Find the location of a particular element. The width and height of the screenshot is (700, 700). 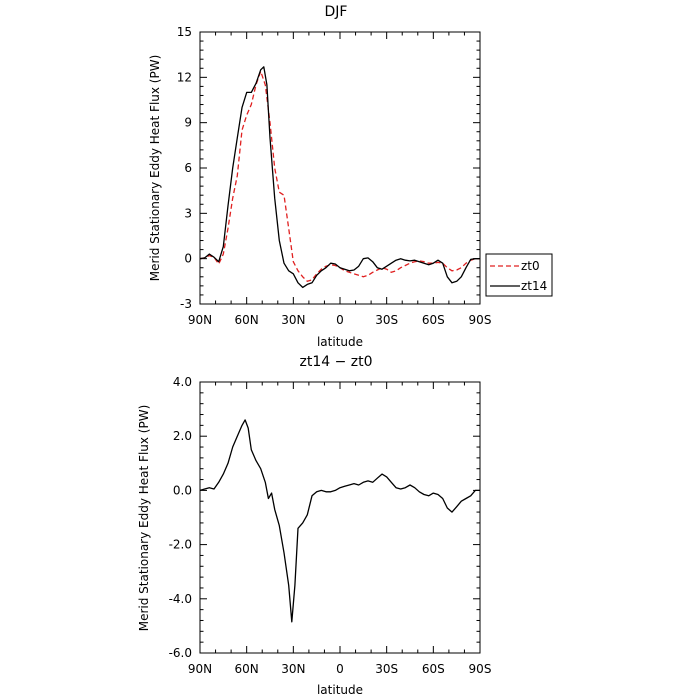

bottom-x-axis-label: latitude is located at coordinates (340, 690).